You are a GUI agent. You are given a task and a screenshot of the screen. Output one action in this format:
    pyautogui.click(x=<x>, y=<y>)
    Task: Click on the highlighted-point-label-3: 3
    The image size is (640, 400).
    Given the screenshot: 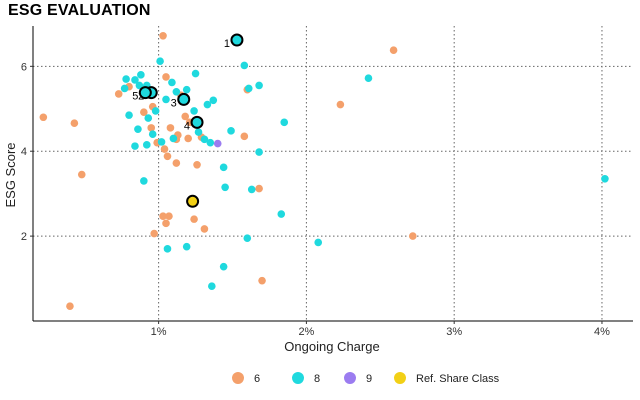 What is the action you would take?
    pyautogui.click(x=174, y=103)
    